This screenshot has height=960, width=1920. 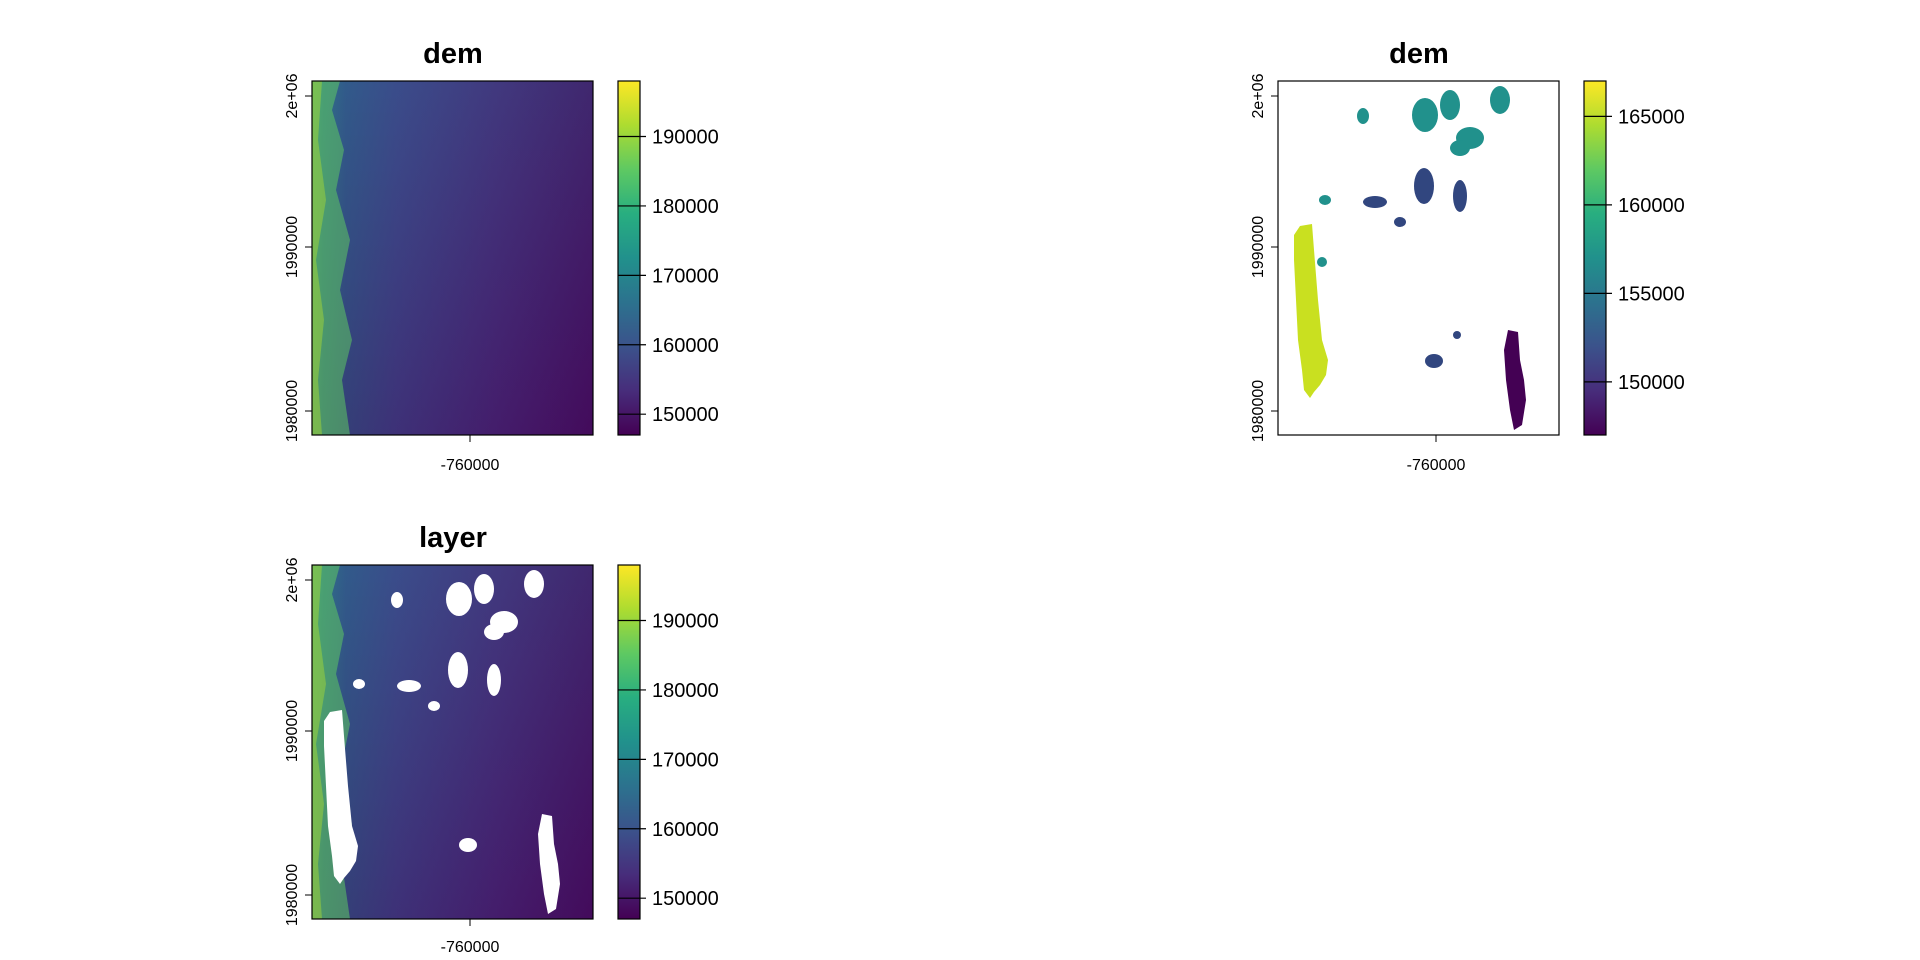 I want to click on region-southeast, so click(x=1515, y=380).